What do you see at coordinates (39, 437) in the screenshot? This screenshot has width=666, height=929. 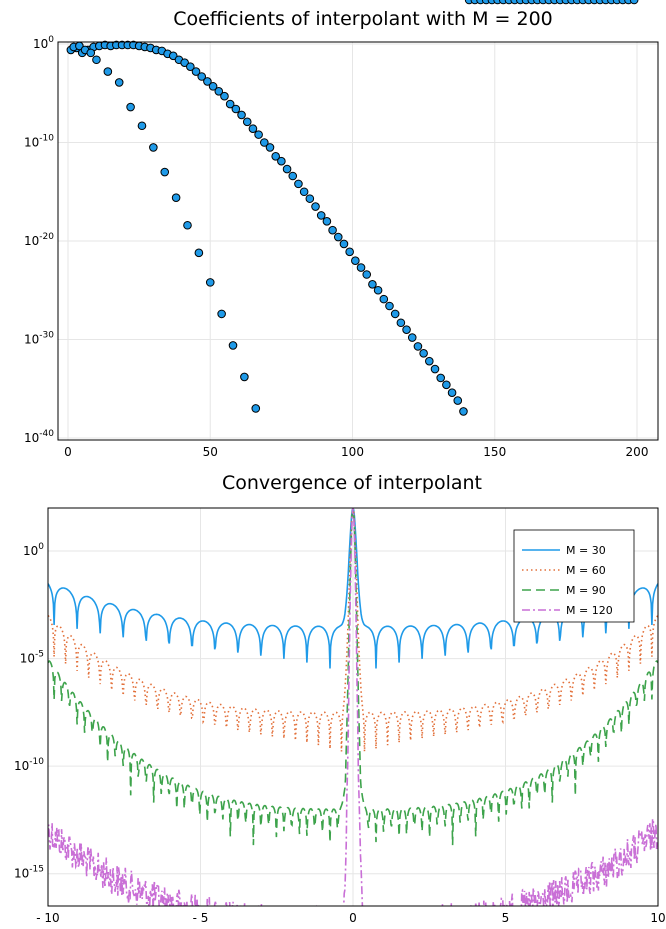 I see `y-tick-label: 10⁻⁴⁰` at bounding box center [39, 437].